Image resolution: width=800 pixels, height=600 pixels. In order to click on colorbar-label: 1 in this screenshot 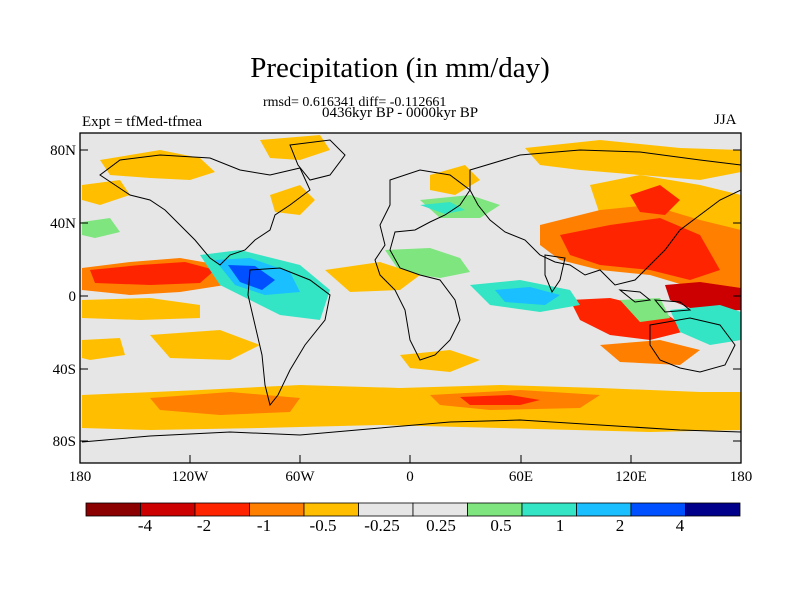, I will do `click(560, 525)`.